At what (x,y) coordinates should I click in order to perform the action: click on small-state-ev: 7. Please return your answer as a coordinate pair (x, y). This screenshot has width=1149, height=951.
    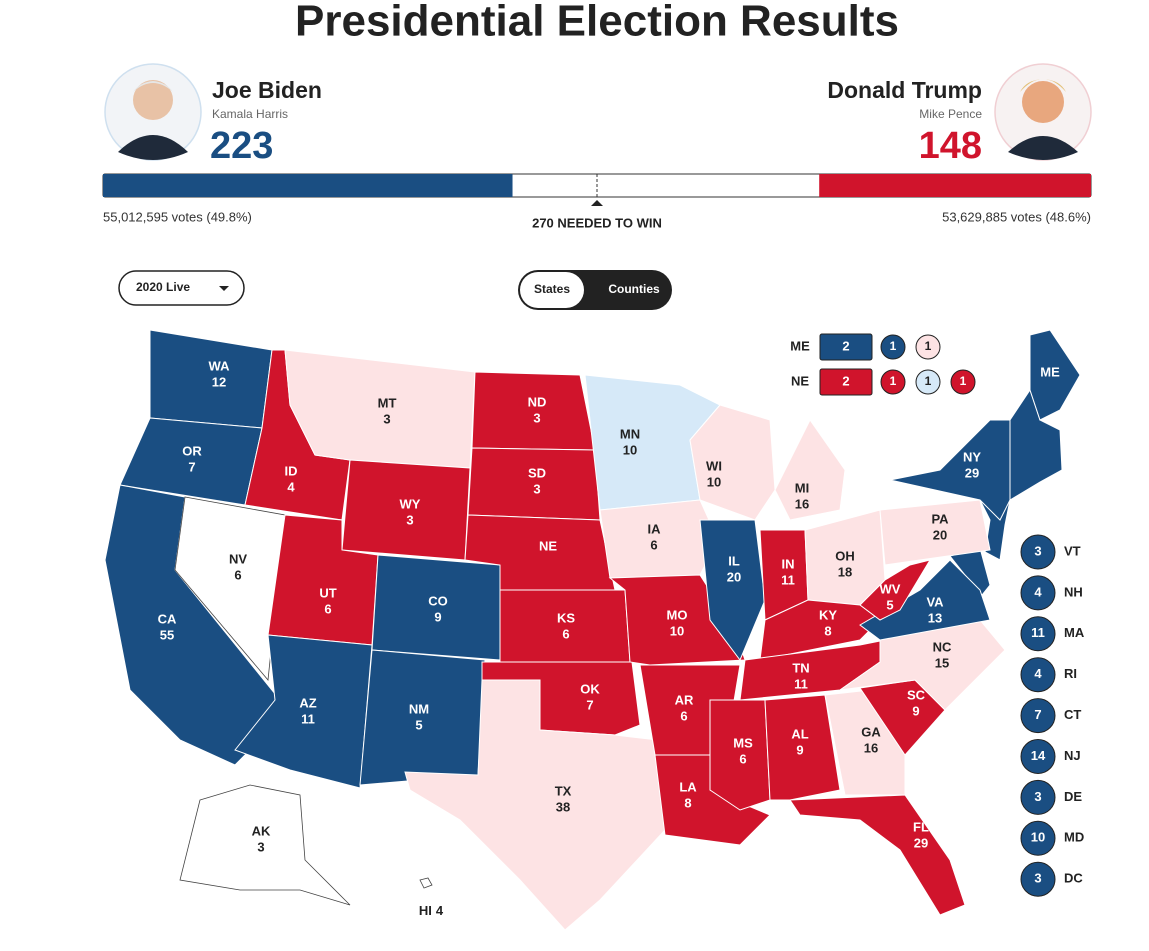
    Looking at the image, I should click on (1037, 714).